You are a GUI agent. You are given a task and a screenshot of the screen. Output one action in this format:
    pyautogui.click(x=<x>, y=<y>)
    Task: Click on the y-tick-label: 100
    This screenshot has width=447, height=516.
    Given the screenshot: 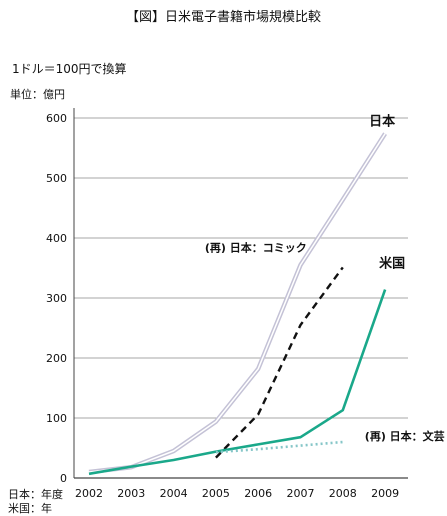 What is the action you would take?
    pyautogui.click(x=56, y=418)
    